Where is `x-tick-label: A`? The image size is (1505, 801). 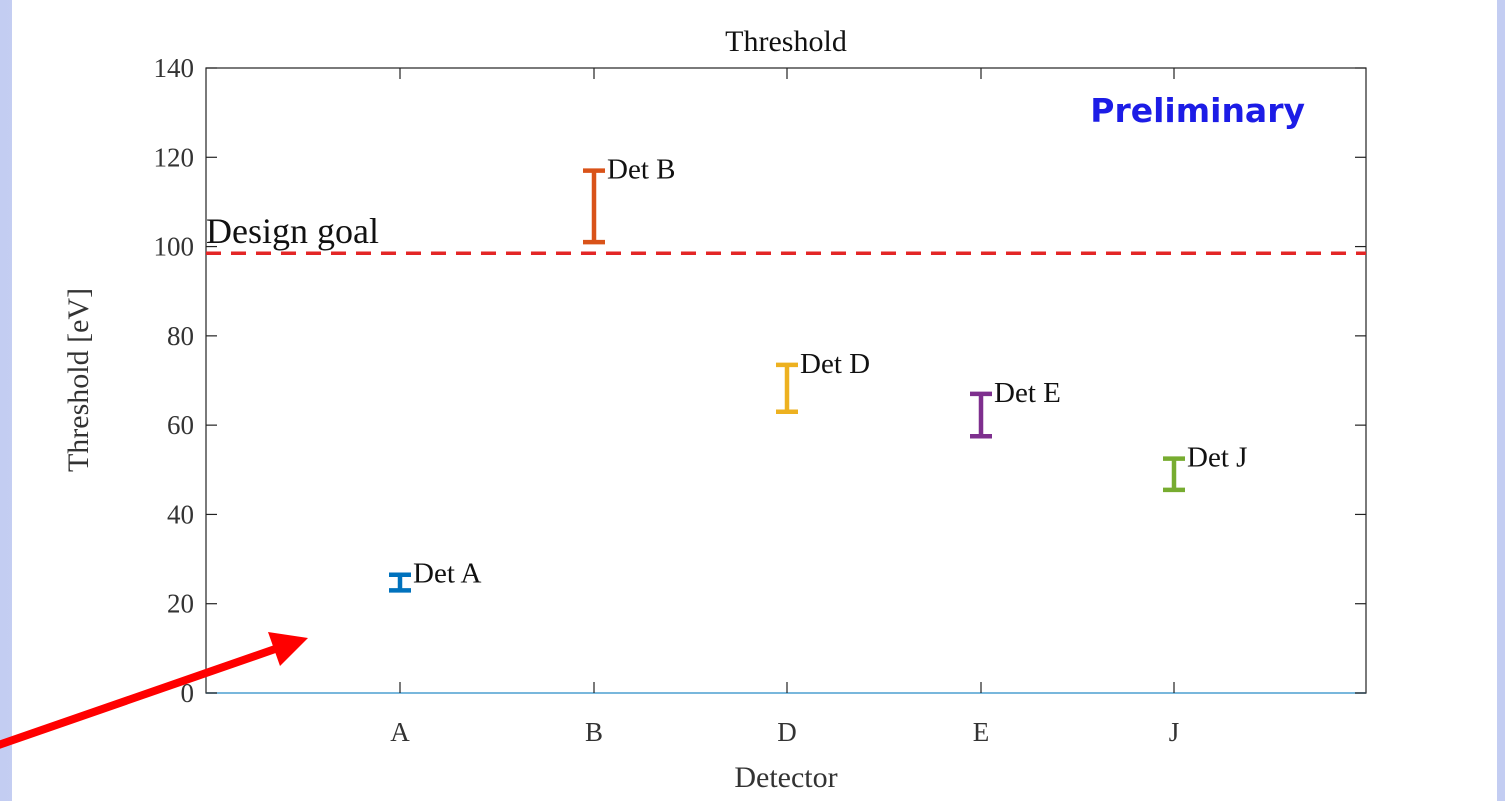
x-tick-label: A is located at coordinates (400, 732).